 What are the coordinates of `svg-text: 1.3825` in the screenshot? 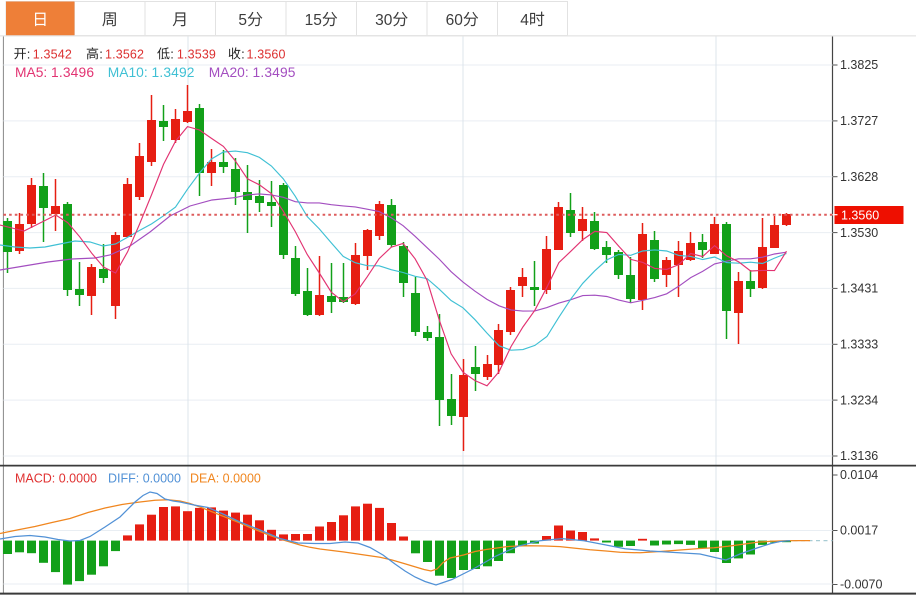 It's located at (859, 65).